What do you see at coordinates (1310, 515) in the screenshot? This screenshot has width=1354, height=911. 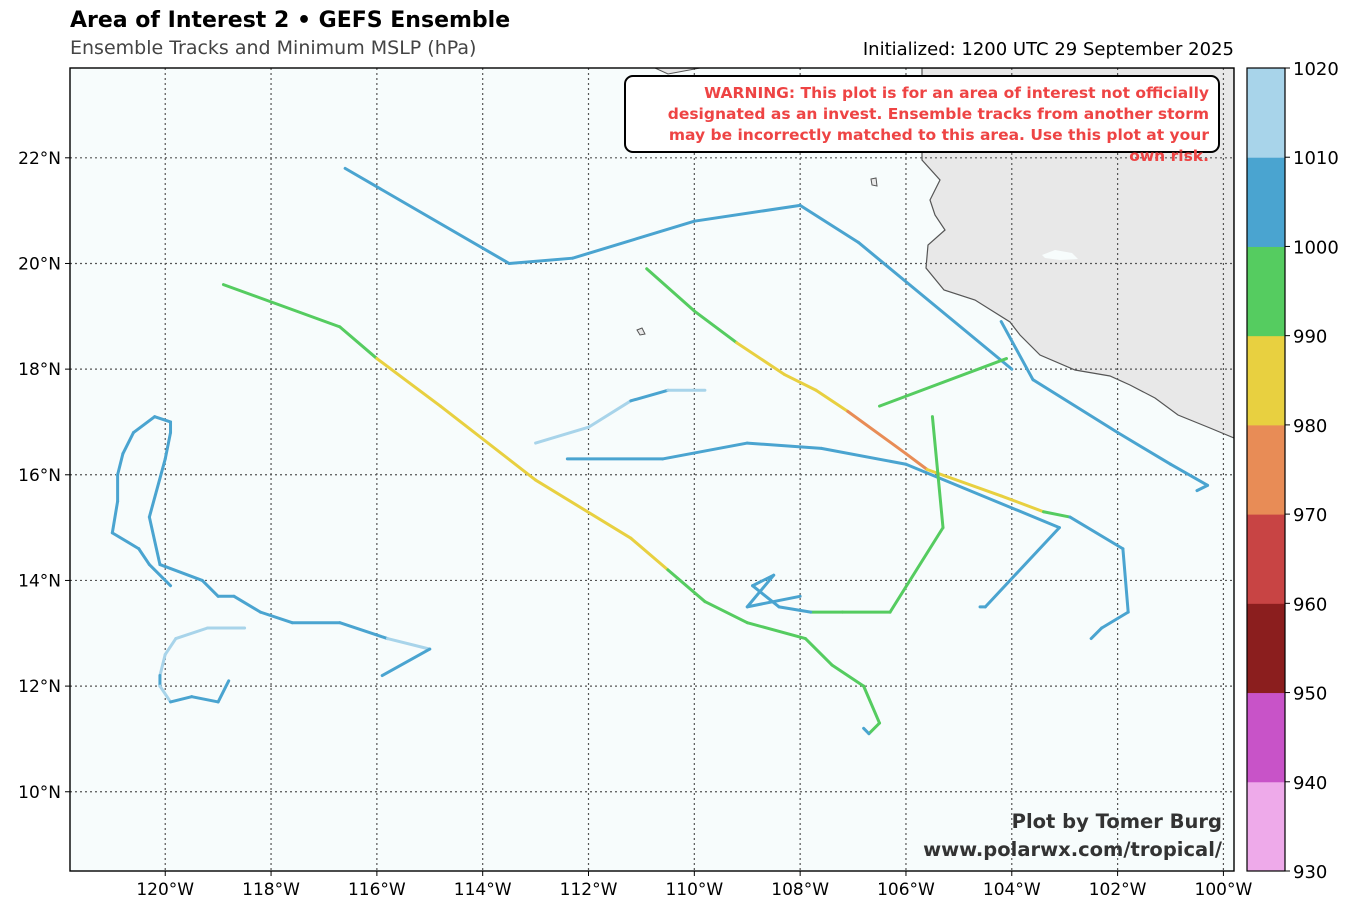 I see `colorbar-tick-label: 970` at bounding box center [1310, 515].